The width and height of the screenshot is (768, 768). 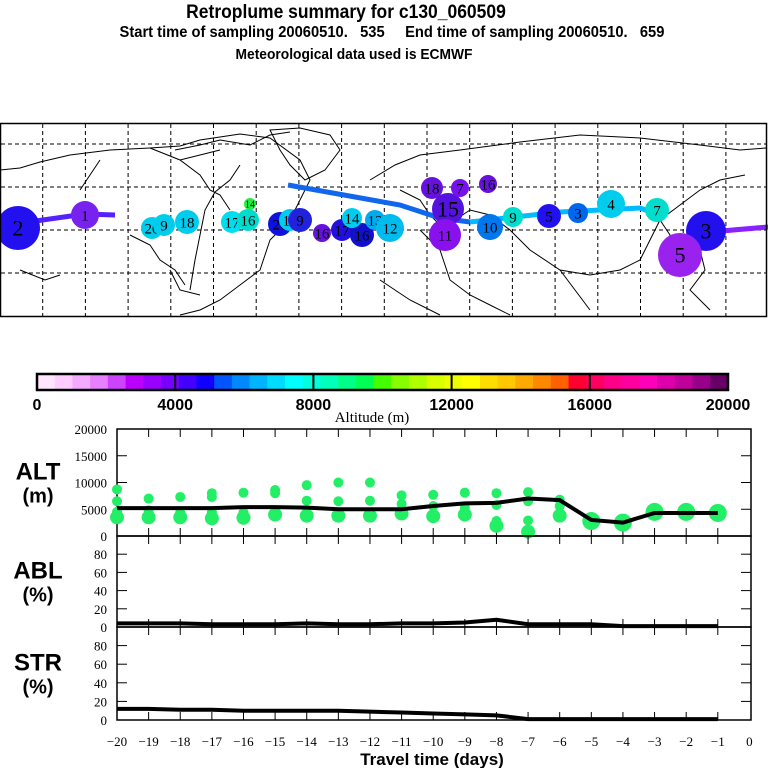 What do you see at coordinates (591, 741) in the screenshot?
I see `x-tick-label: −5` at bounding box center [591, 741].